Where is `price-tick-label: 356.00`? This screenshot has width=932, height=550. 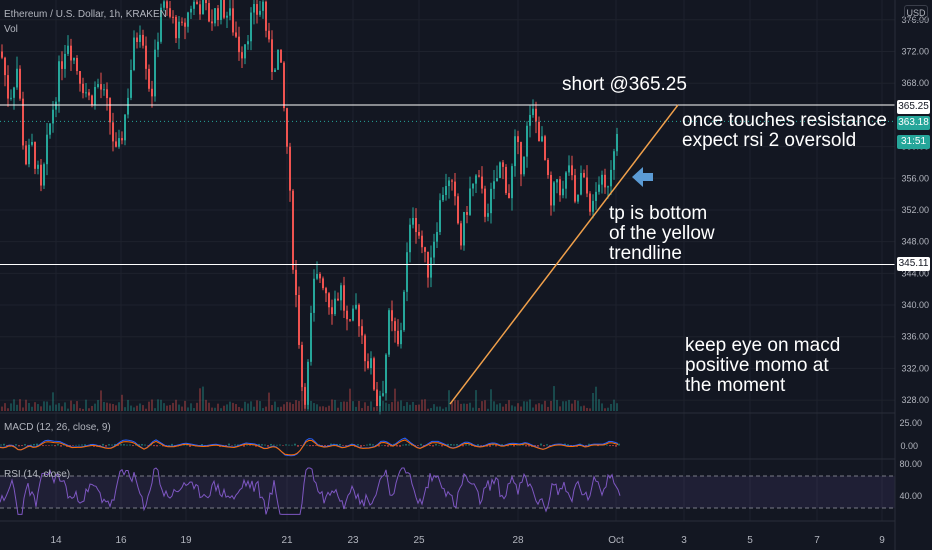
price-tick-label: 356.00 is located at coordinates (915, 178).